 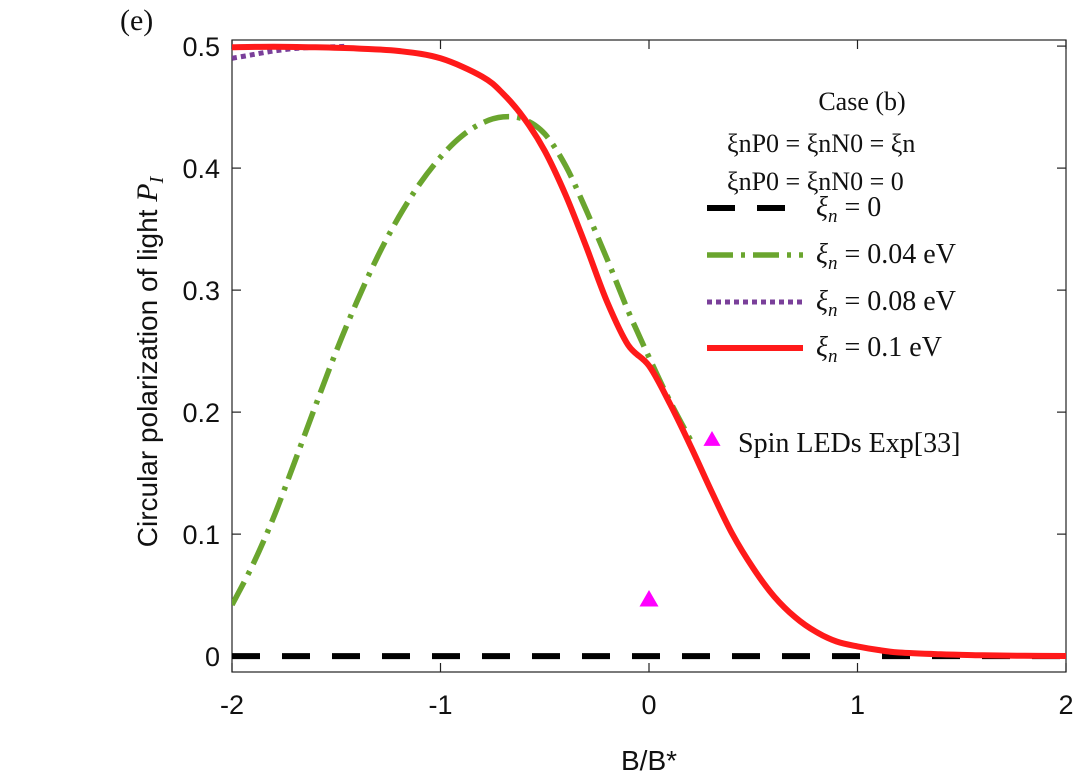 What do you see at coordinates (648, 705) in the screenshot?
I see `x-tick-label: 0` at bounding box center [648, 705].